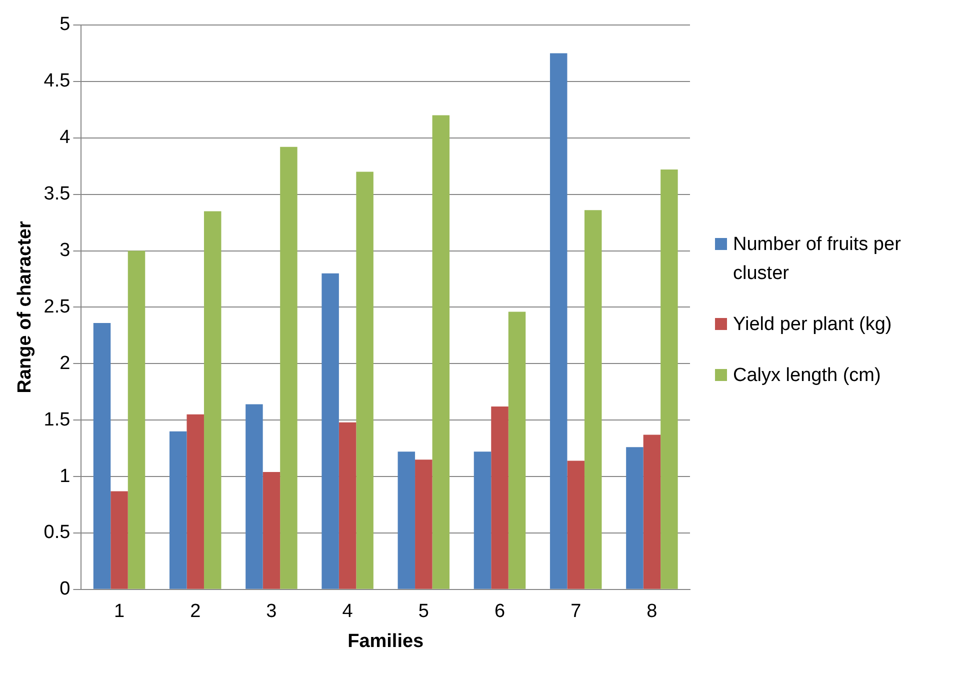  Describe the element at coordinates (271, 611) in the screenshot. I see `x-tick-label: 3` at that location.